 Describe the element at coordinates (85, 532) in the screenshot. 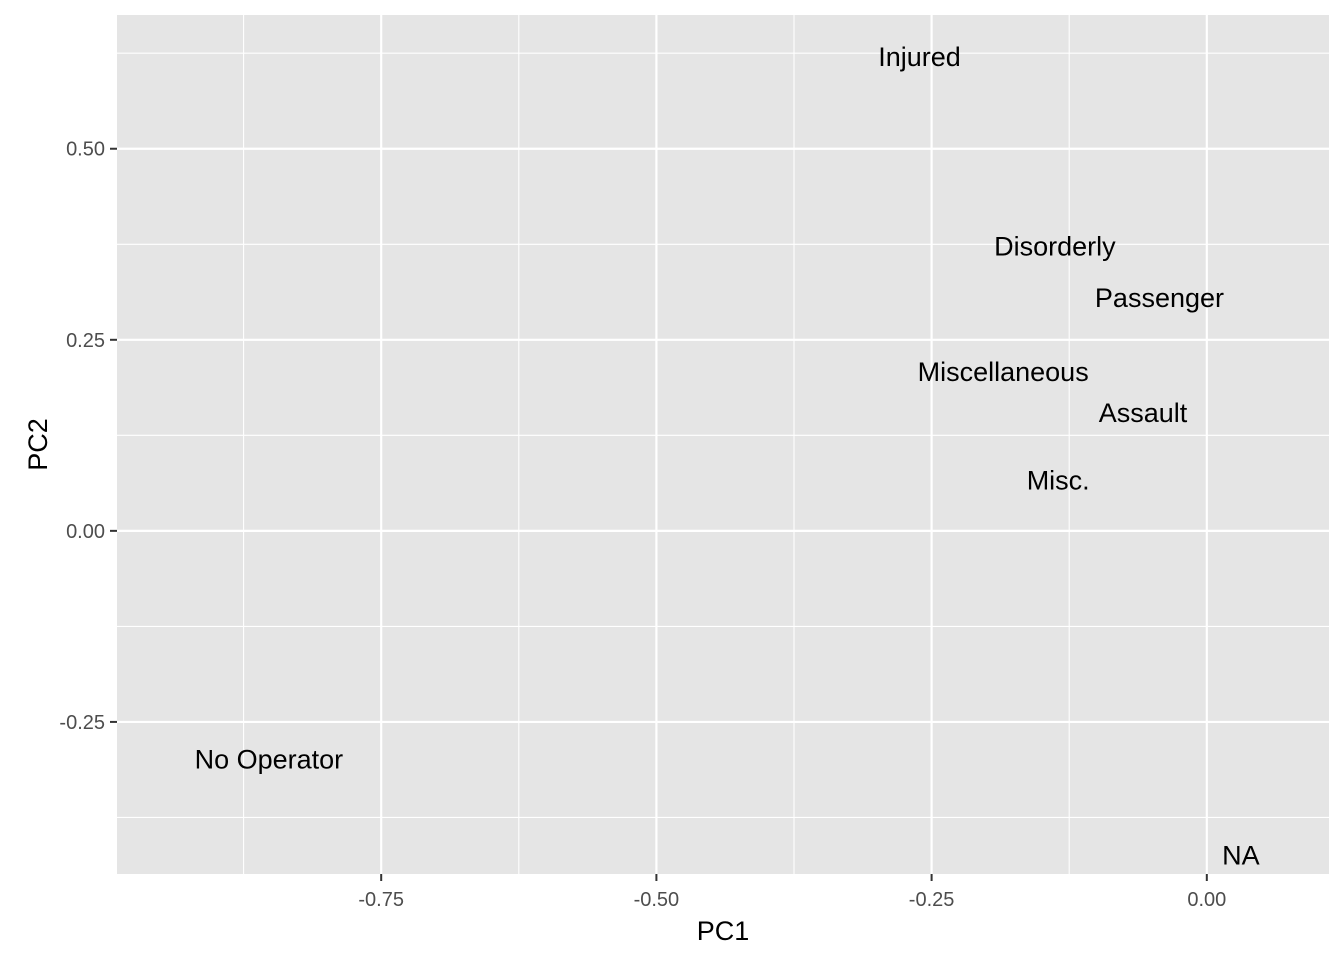

I see `y-tick-label: 0.00` at that location.